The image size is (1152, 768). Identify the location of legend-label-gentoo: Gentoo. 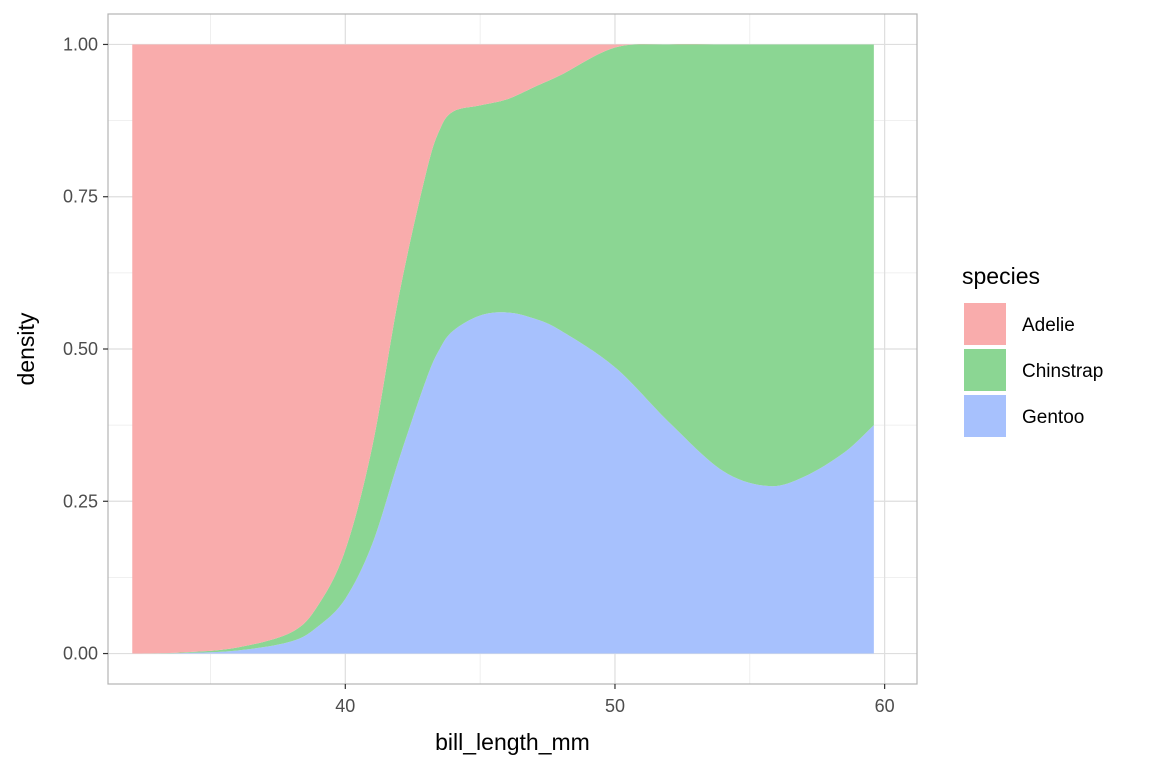
(1053, 417).